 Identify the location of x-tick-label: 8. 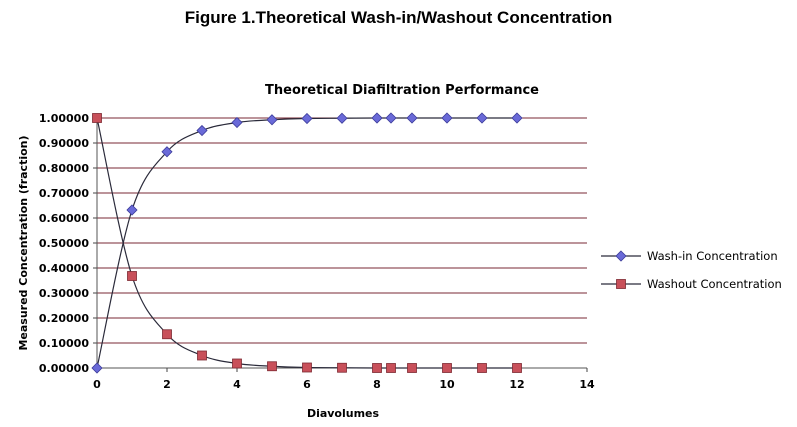
(377, 384).